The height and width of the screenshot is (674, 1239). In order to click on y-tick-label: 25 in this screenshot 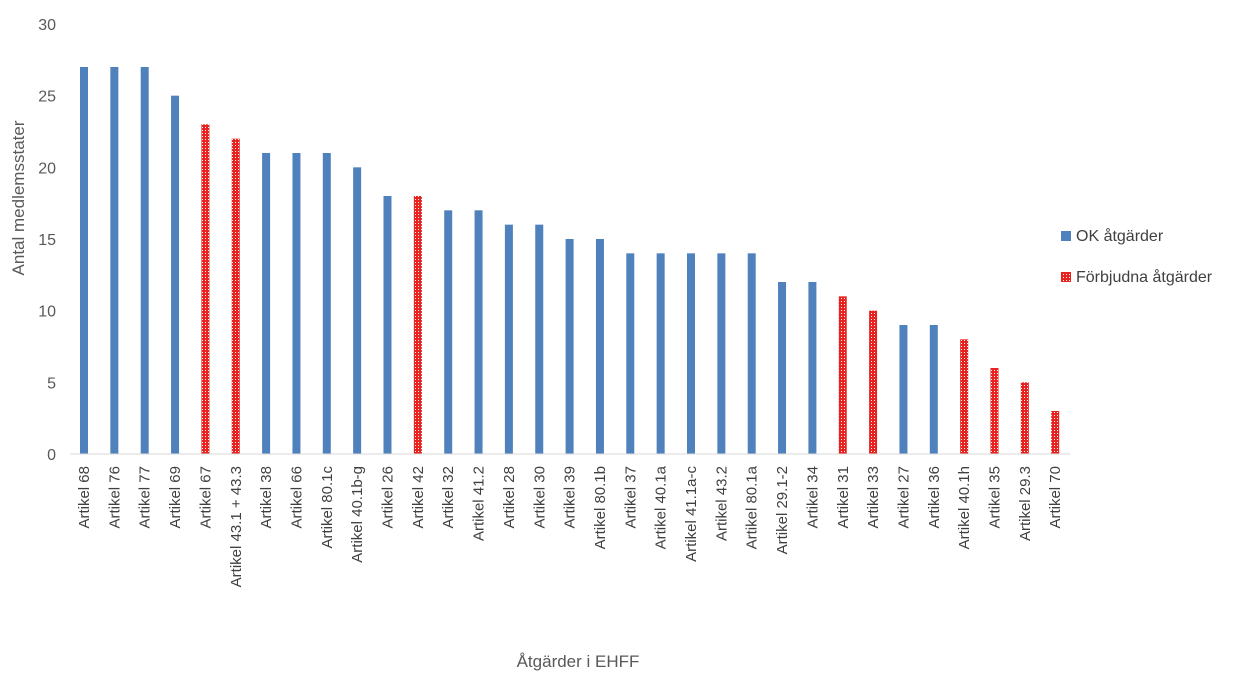, I will do `click(47, 97)`.